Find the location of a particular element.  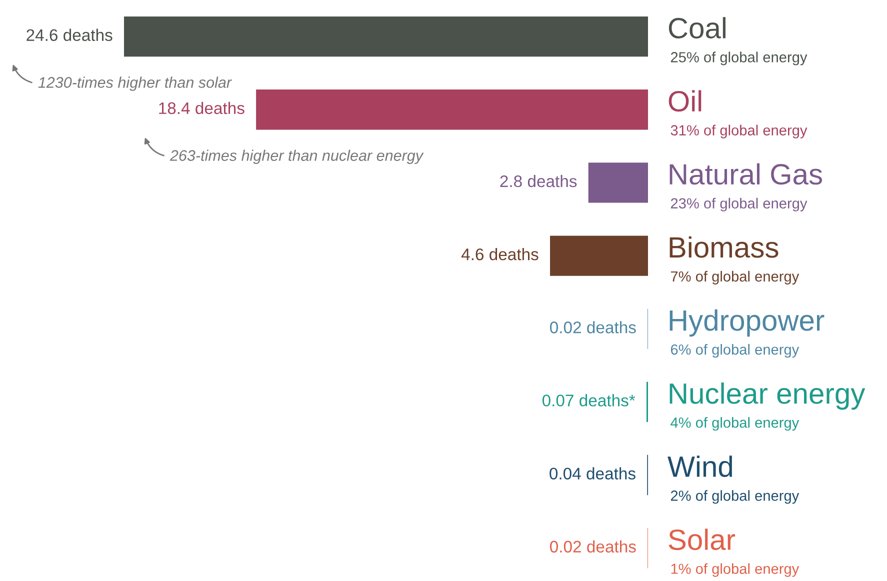

y-tick-label: Wind is located at coordinates (700, 467).